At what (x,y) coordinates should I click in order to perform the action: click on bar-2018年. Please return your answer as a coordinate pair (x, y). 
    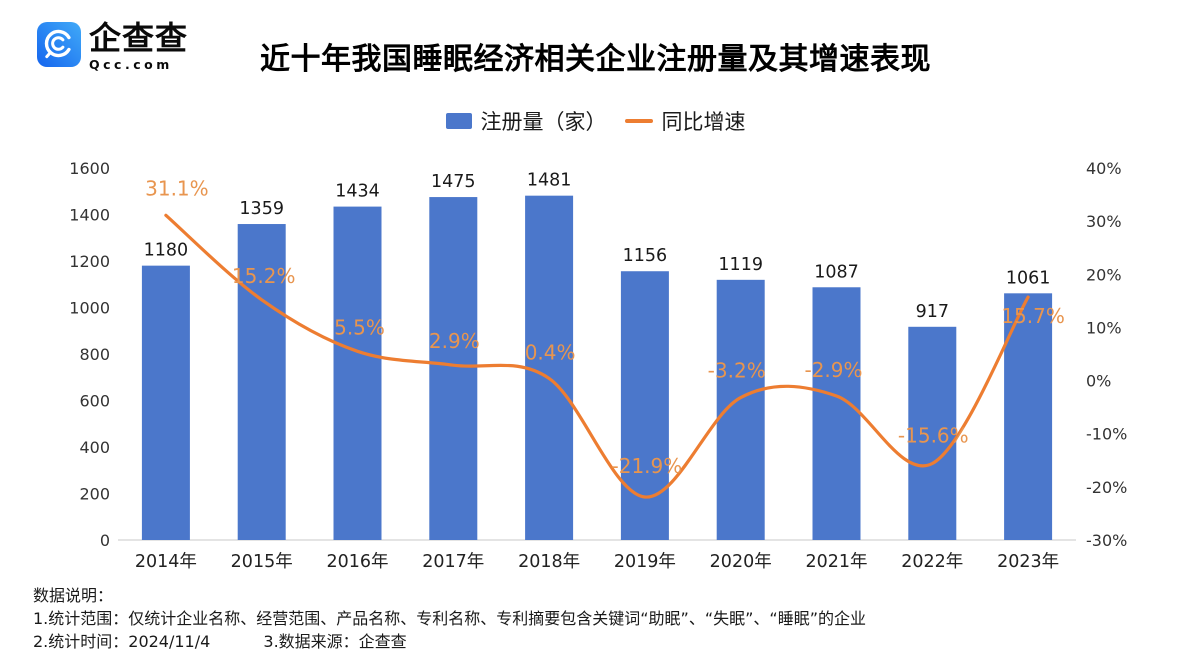
    Looking at the image, I should click on (549, 368).